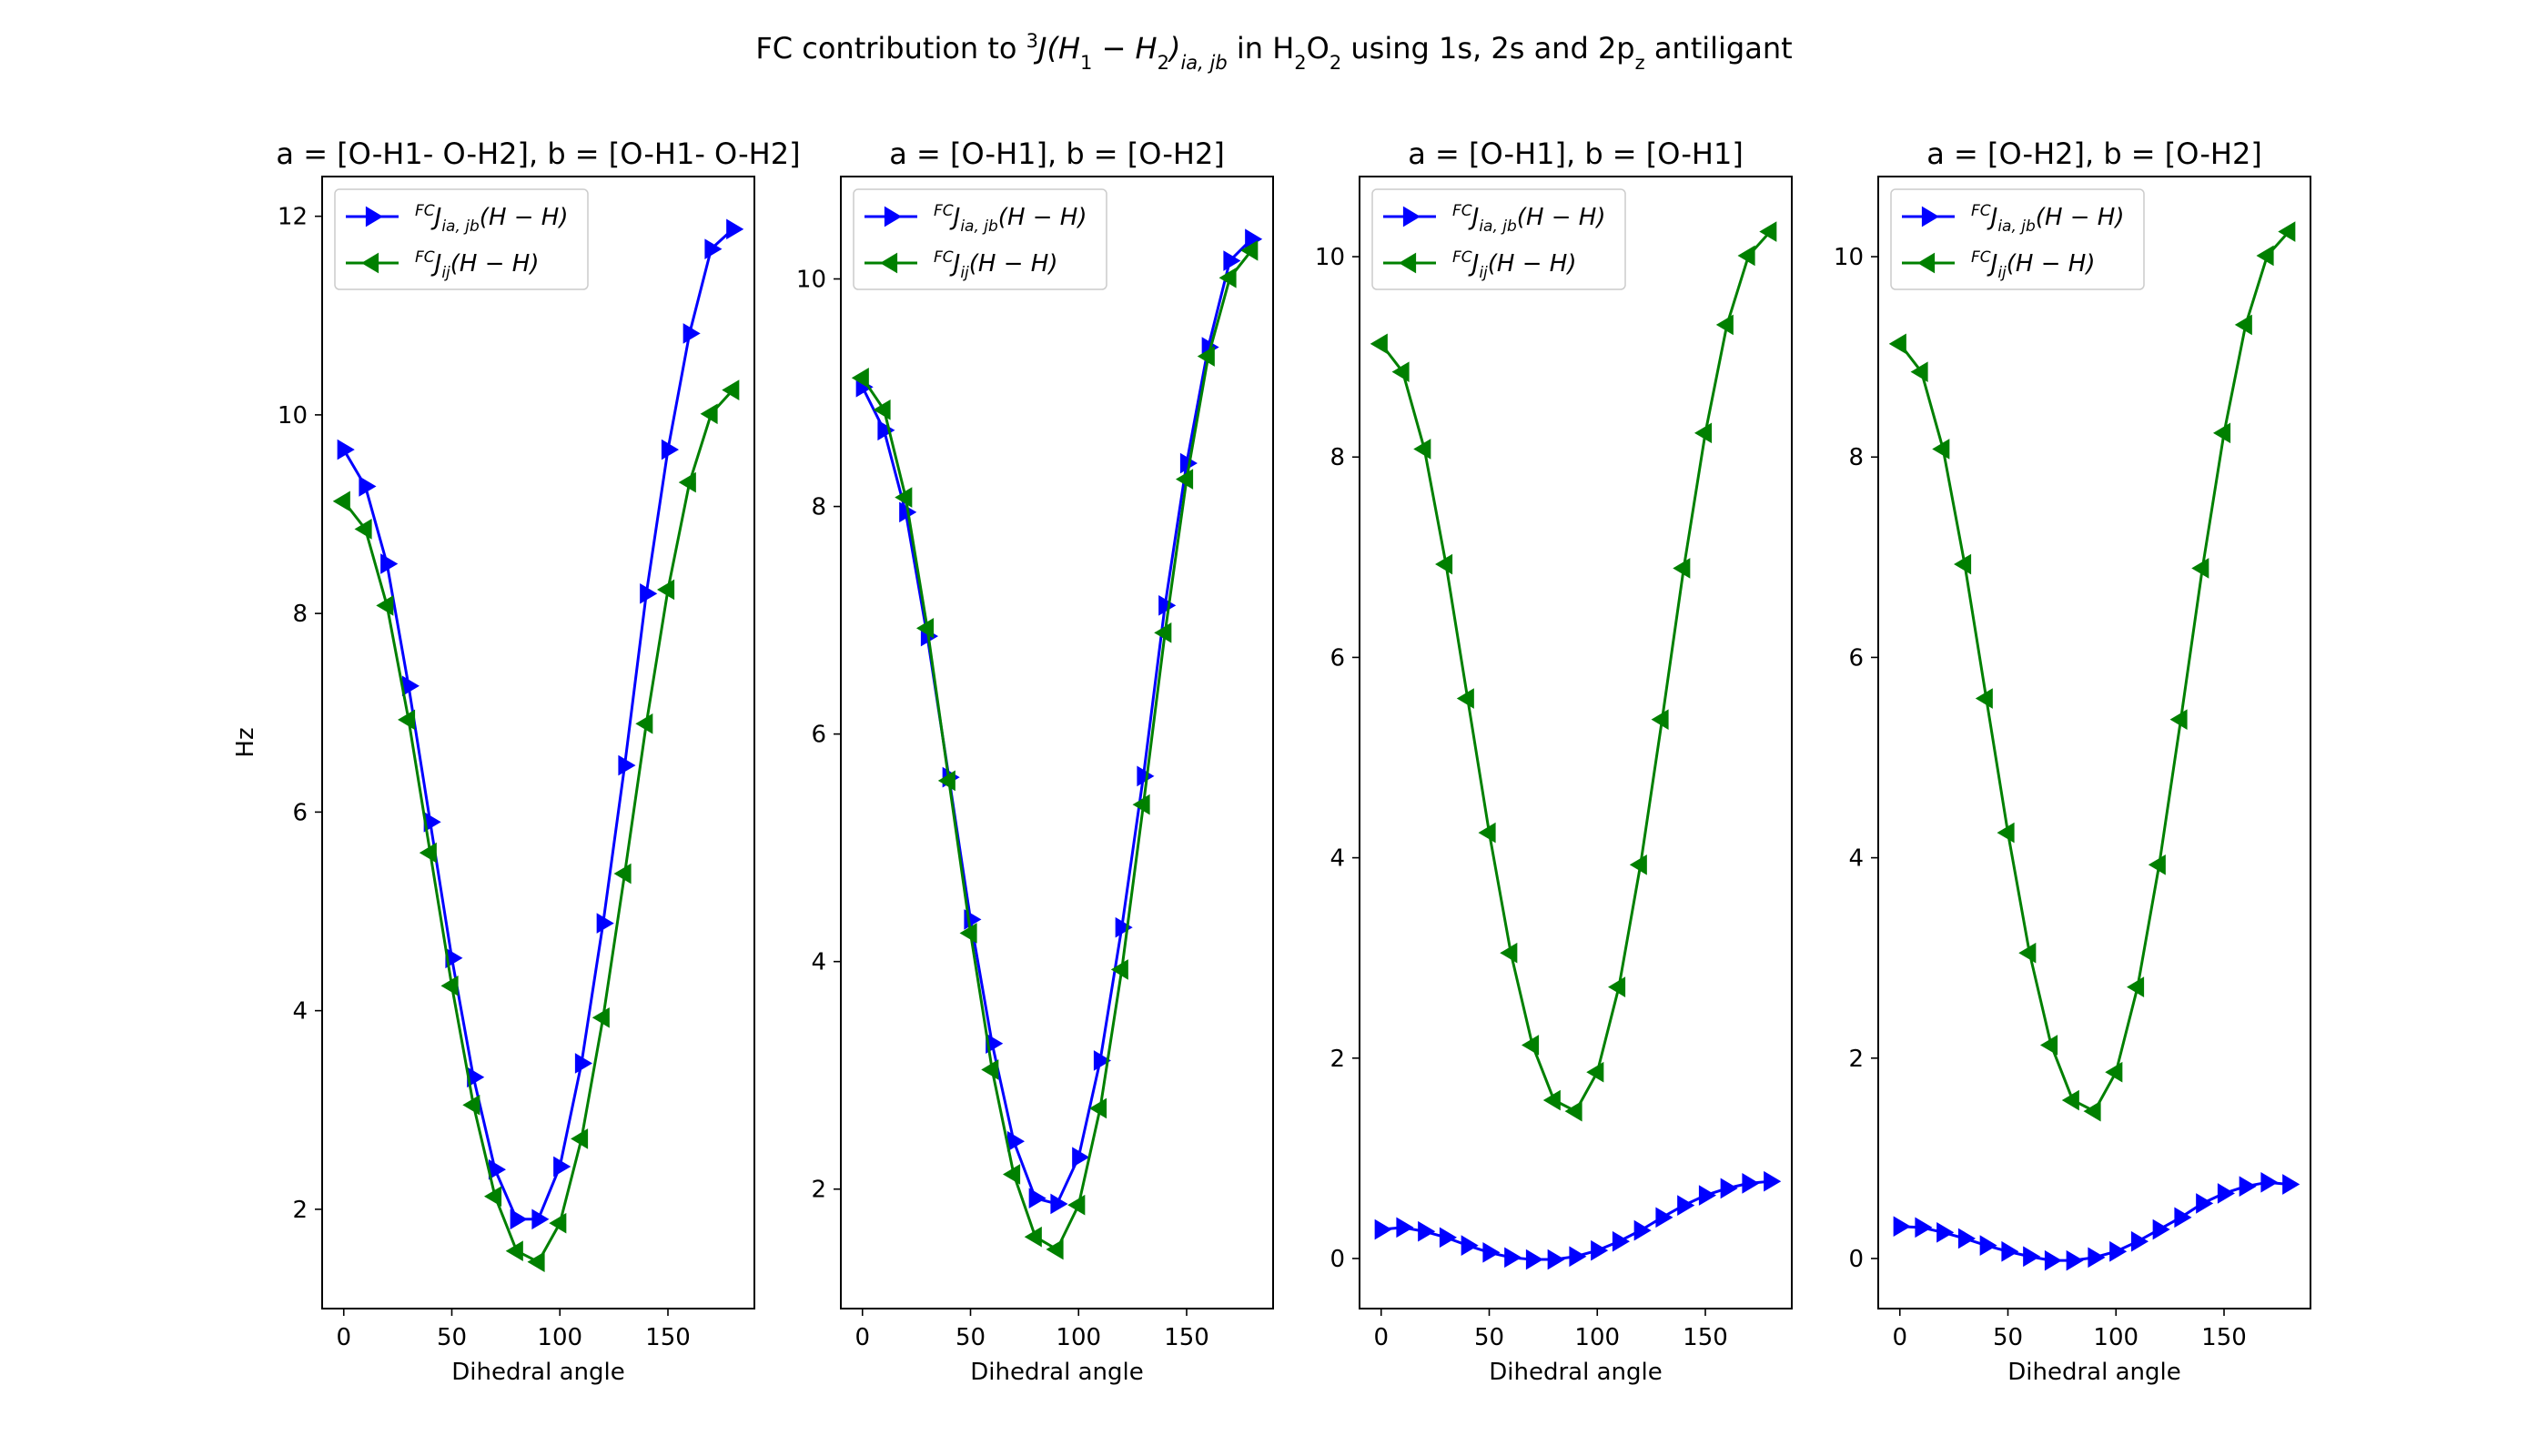 This screenshot has width=2548, height=1456. Describe the element at coordinates (1337, 1260) in the screenshot. I see `y-tick-label: 0` at that location.